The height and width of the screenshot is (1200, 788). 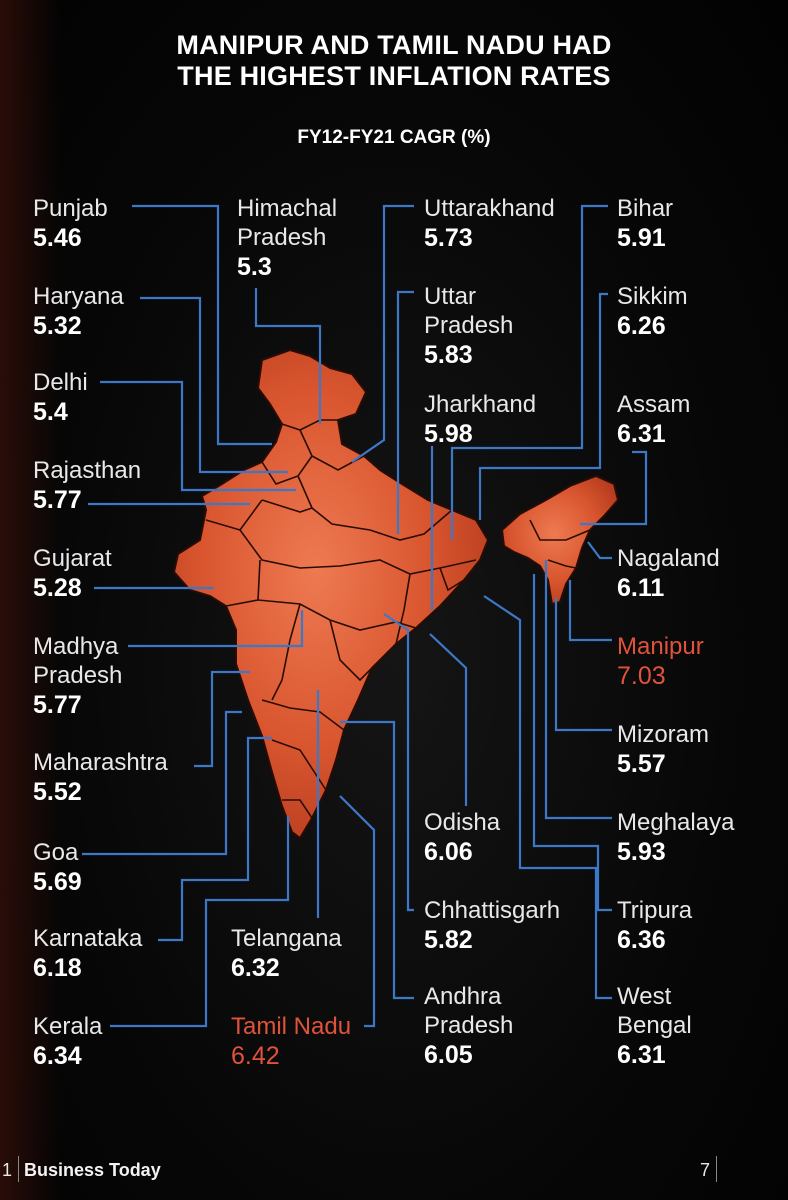 What do you see at coordinates (68, 1026) in the screenshot?
I see `state-name: Kerala` at bounding box center [68, 1026].